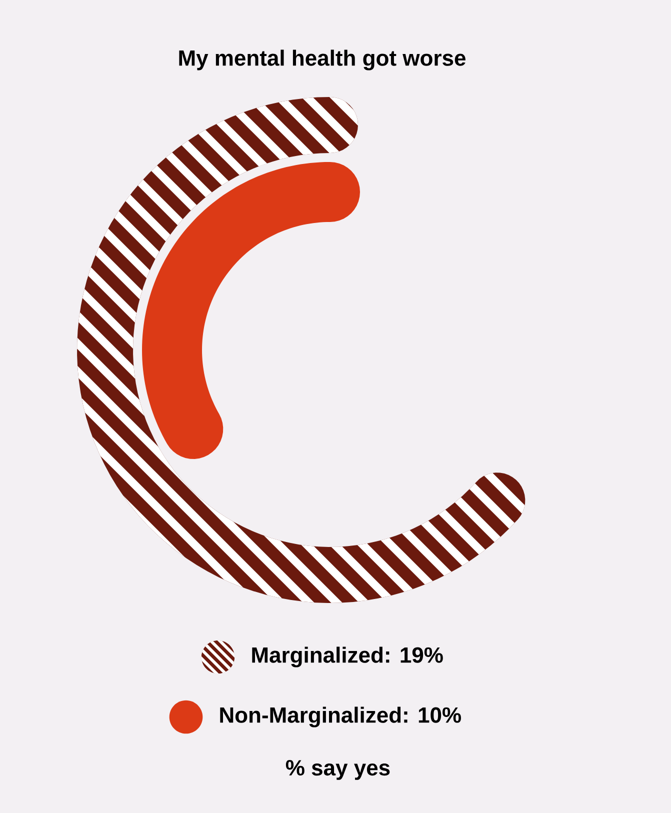  Describe the element at coordinates (340, 717) in the screenshot. I see `data-label: Non-Marginalized: 10%` at that location.